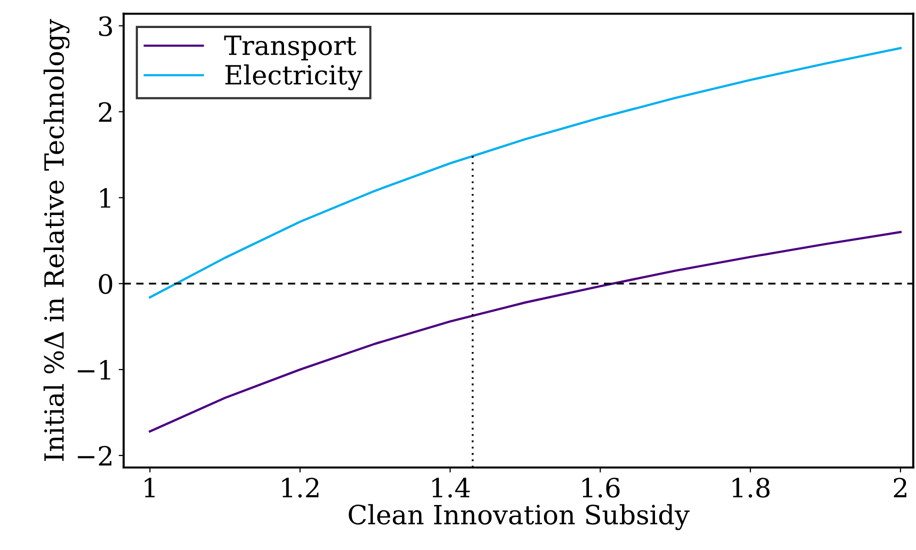  Describe the element at coordinates (95, 456) in the screenshot. I see `y-tick-label: −2` at that location.